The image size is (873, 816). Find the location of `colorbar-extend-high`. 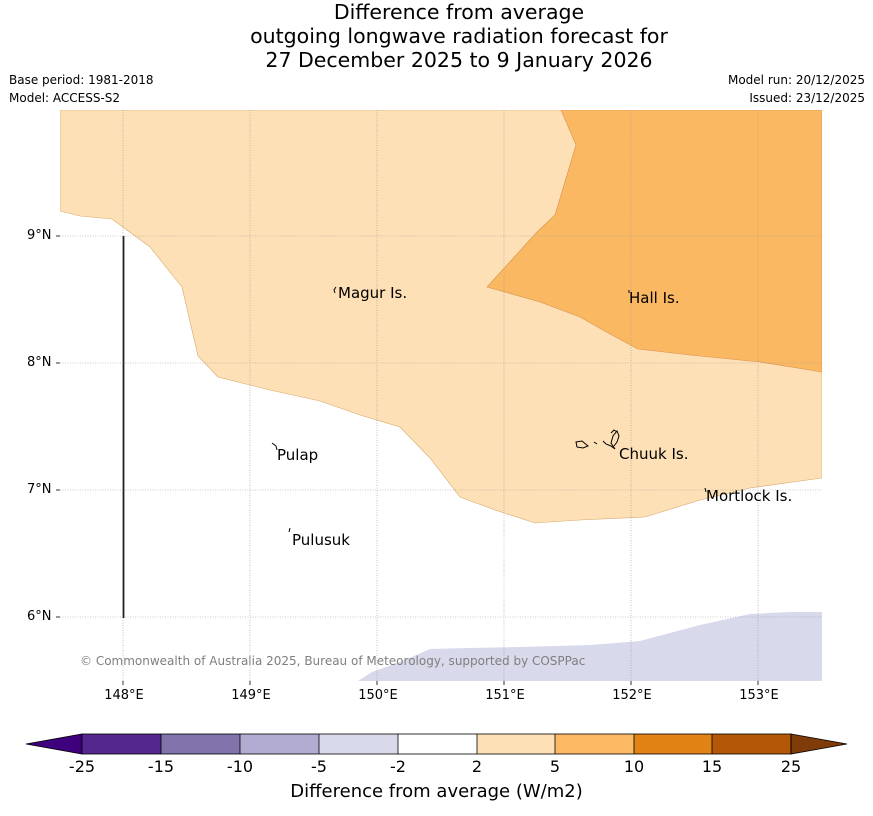

colorbar-extend-high is located at coordinates (819, 744).